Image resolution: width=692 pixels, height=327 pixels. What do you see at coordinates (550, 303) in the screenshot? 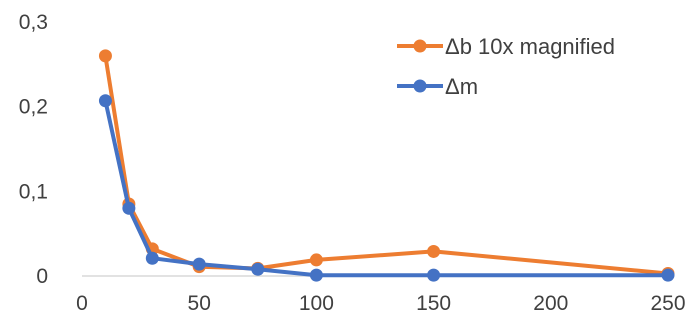
I see `x-tick-label: 200` at bounding box center [550, 303].